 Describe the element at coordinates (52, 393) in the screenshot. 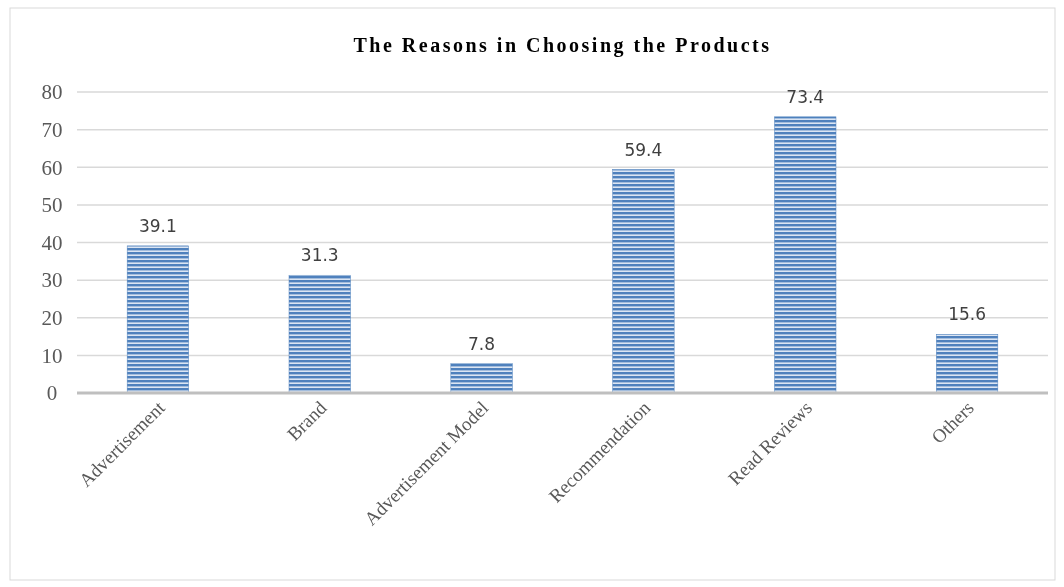

I see `y-tick-label: 0` at that location.